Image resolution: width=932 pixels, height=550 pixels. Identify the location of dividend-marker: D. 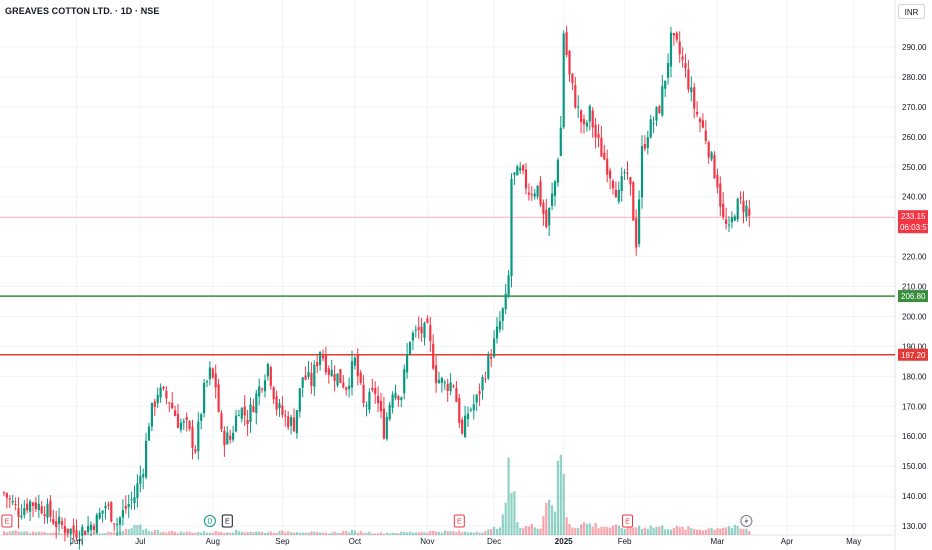
(209, 521).